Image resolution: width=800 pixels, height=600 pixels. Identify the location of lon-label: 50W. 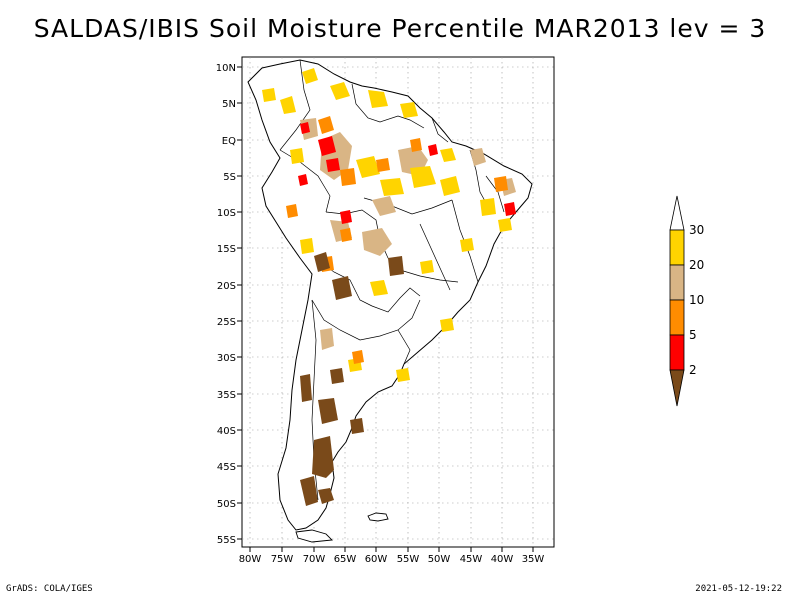
(439, 559).